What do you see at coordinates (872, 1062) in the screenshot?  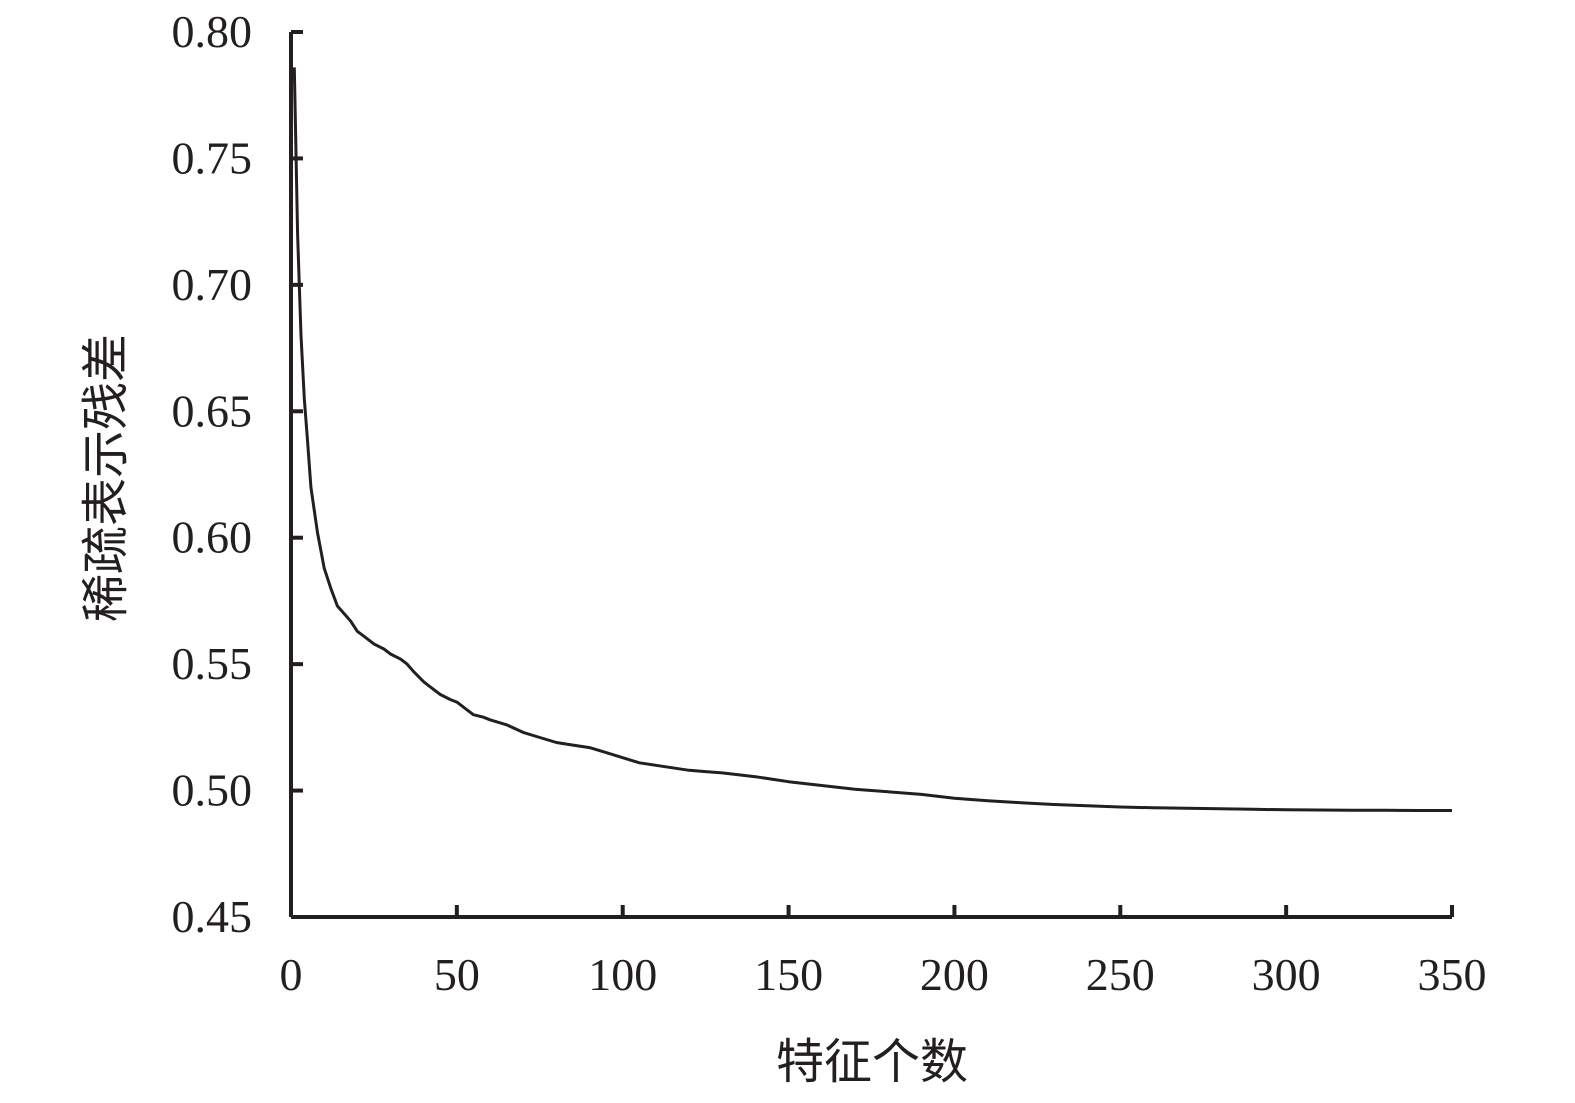 I see `x-axis-title: 特征个数` at bounding box center [872, 1062].